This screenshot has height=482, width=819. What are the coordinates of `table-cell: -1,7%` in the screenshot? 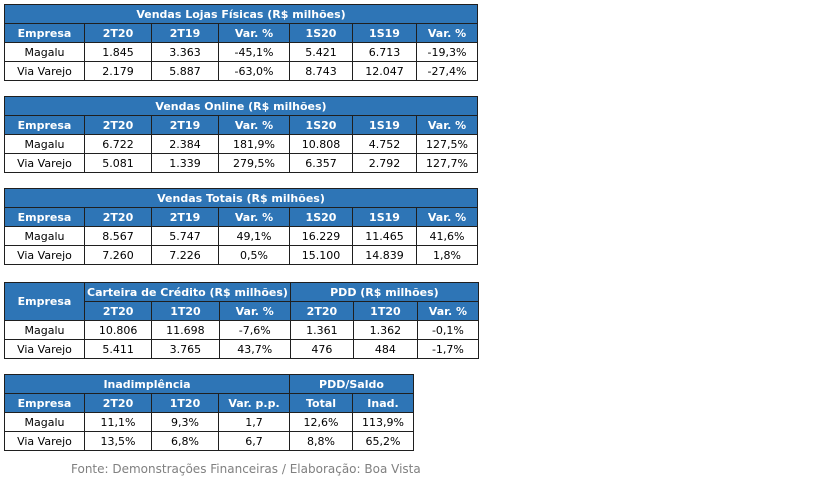 It's located at (447, 349).